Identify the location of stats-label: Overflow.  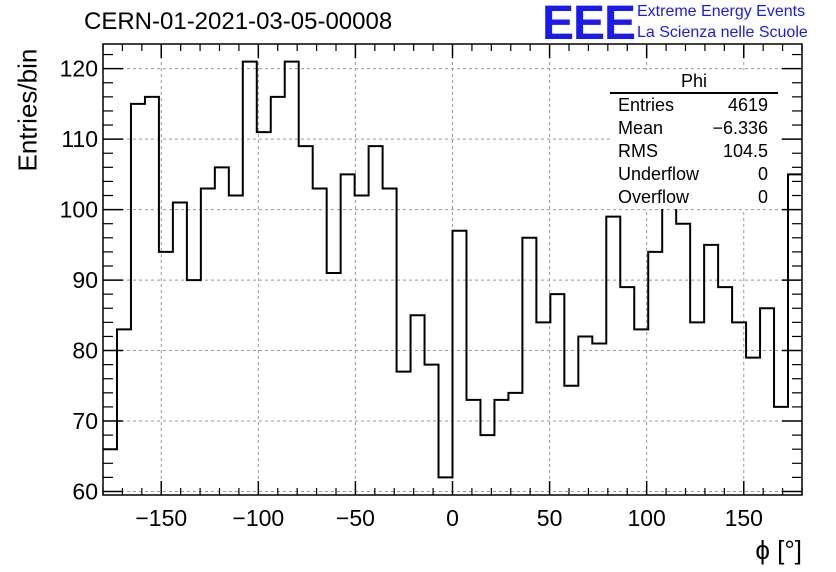
(654, 197).